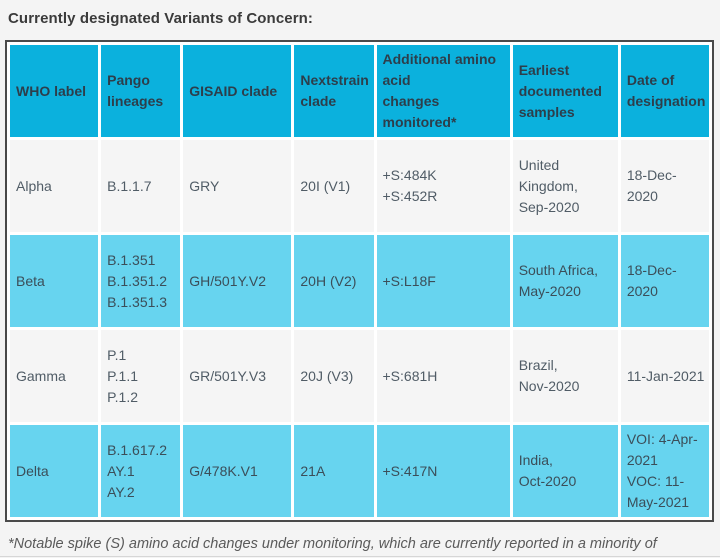 This screenshot has width=720, height=558. I want to click on cell-date-designation: VOI: 4-Apr-2021 VOC: 11-May-2021, so click(664, 471).